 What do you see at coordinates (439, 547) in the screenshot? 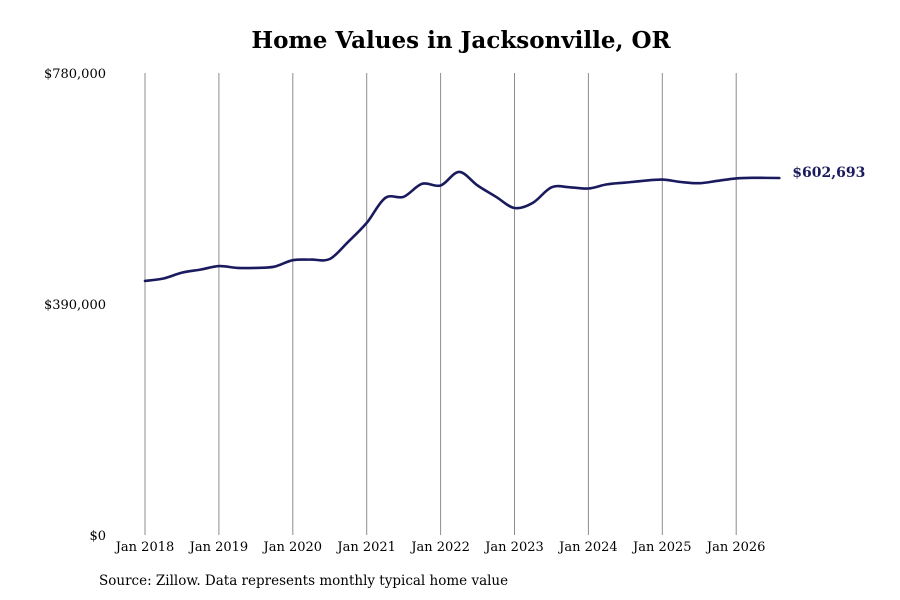
I see `x-tick-label: Jan 2022` at bounding box center [439, 547].